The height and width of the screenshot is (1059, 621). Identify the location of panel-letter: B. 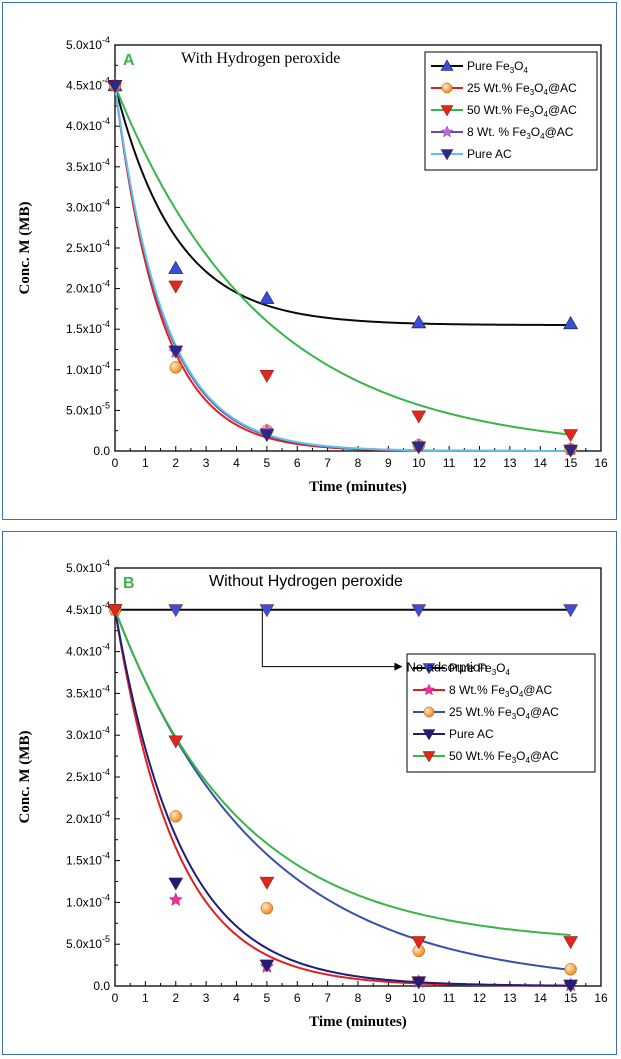
(129, 583).